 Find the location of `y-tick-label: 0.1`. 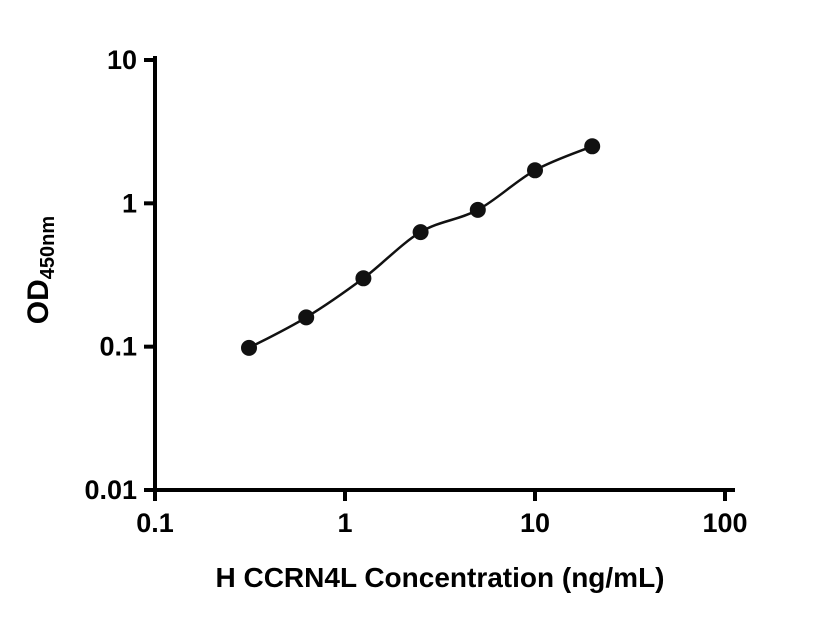

y-tick-label: 0.1 is located at coordinates (118, 347).